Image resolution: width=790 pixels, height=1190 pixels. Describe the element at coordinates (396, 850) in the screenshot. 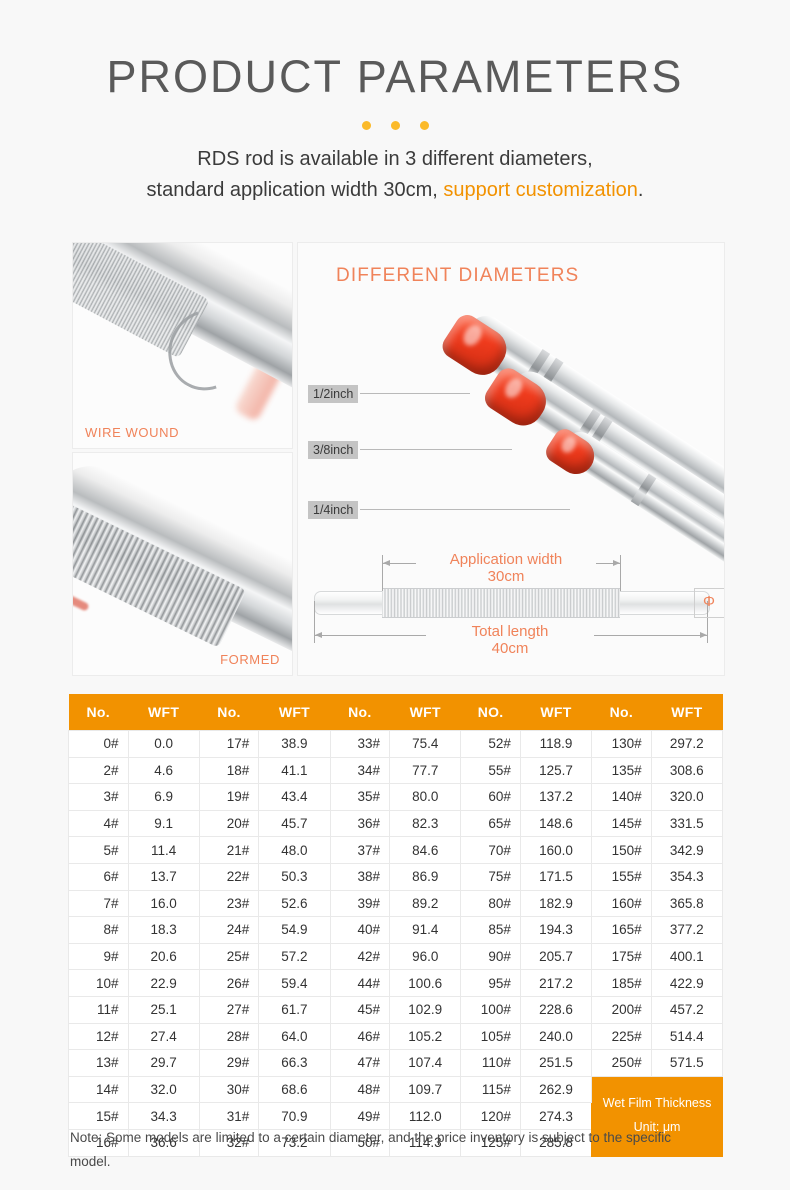

I see `table-row: 5# 11.4 21# 48.0 37# 84.6 70# 160.0 150# 342.9` at that location.